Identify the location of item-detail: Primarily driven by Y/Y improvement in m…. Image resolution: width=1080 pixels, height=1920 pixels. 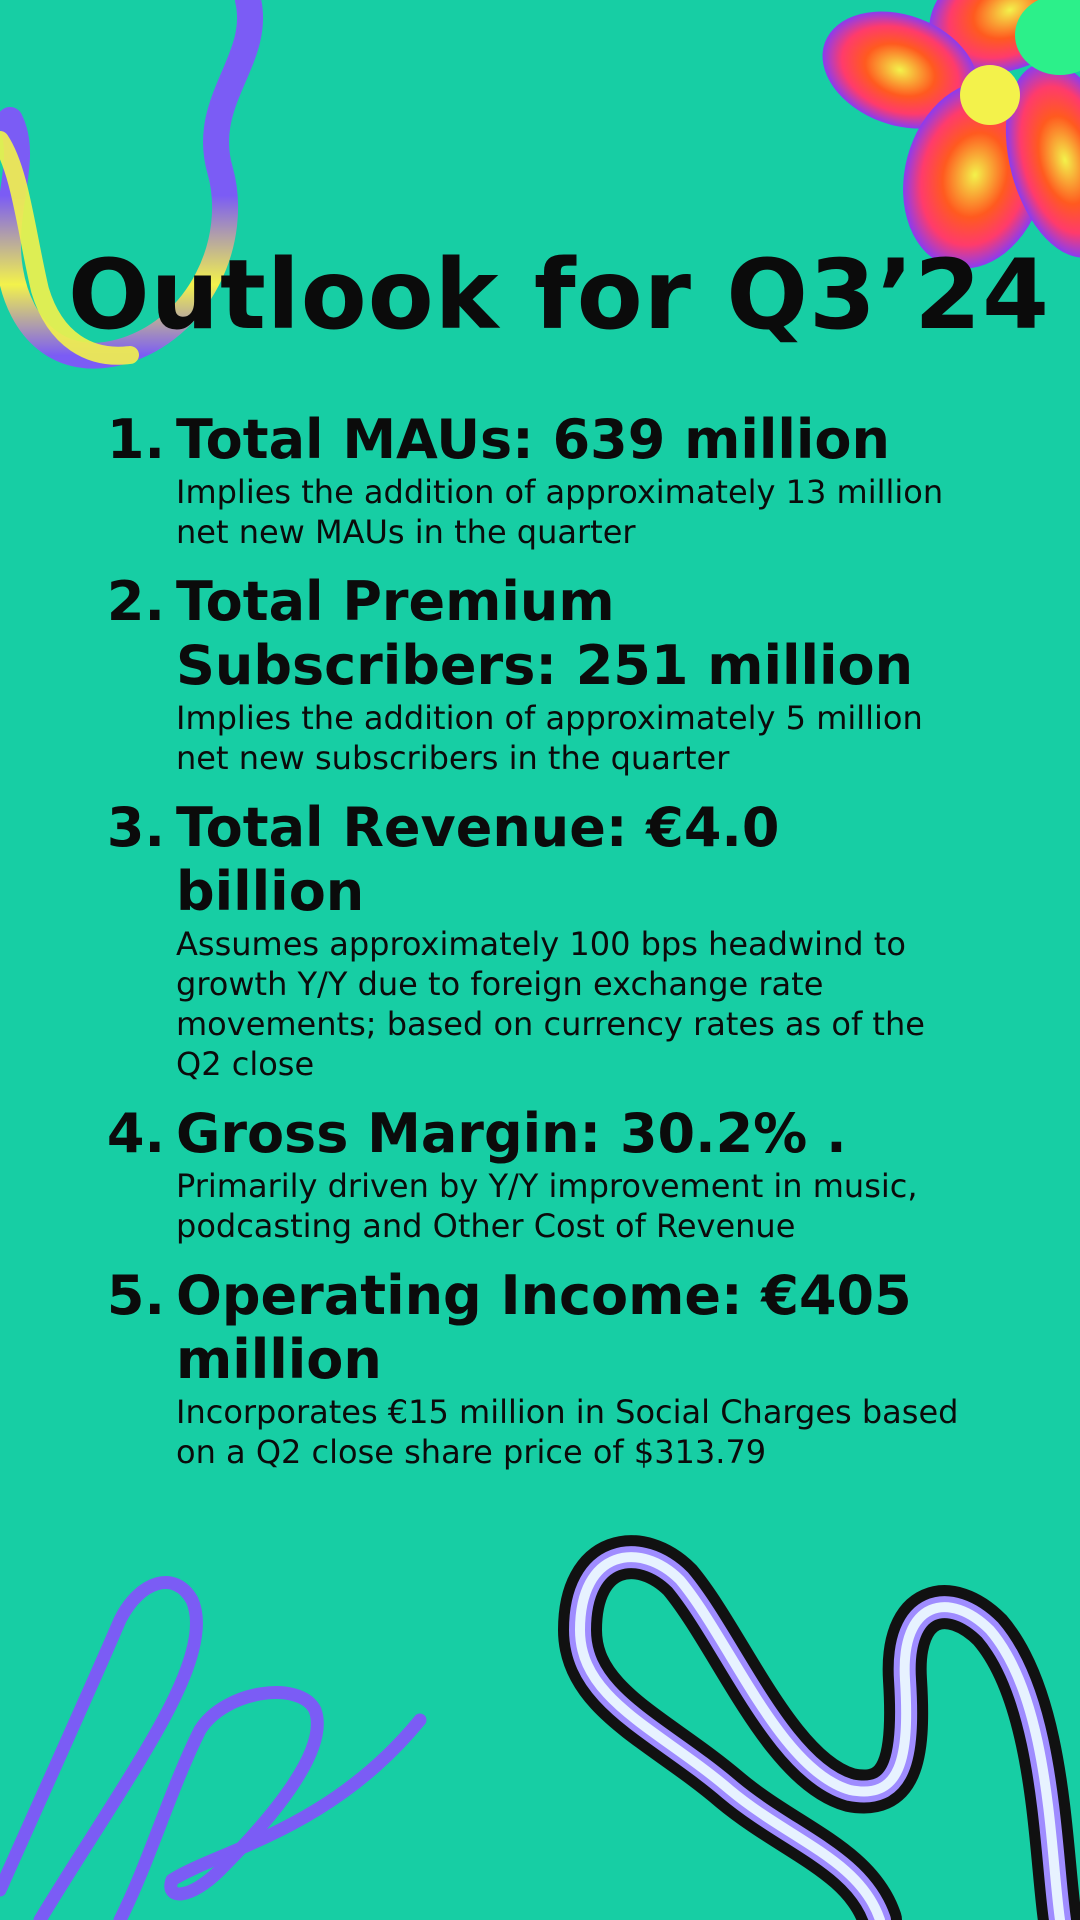
(547, 1206).